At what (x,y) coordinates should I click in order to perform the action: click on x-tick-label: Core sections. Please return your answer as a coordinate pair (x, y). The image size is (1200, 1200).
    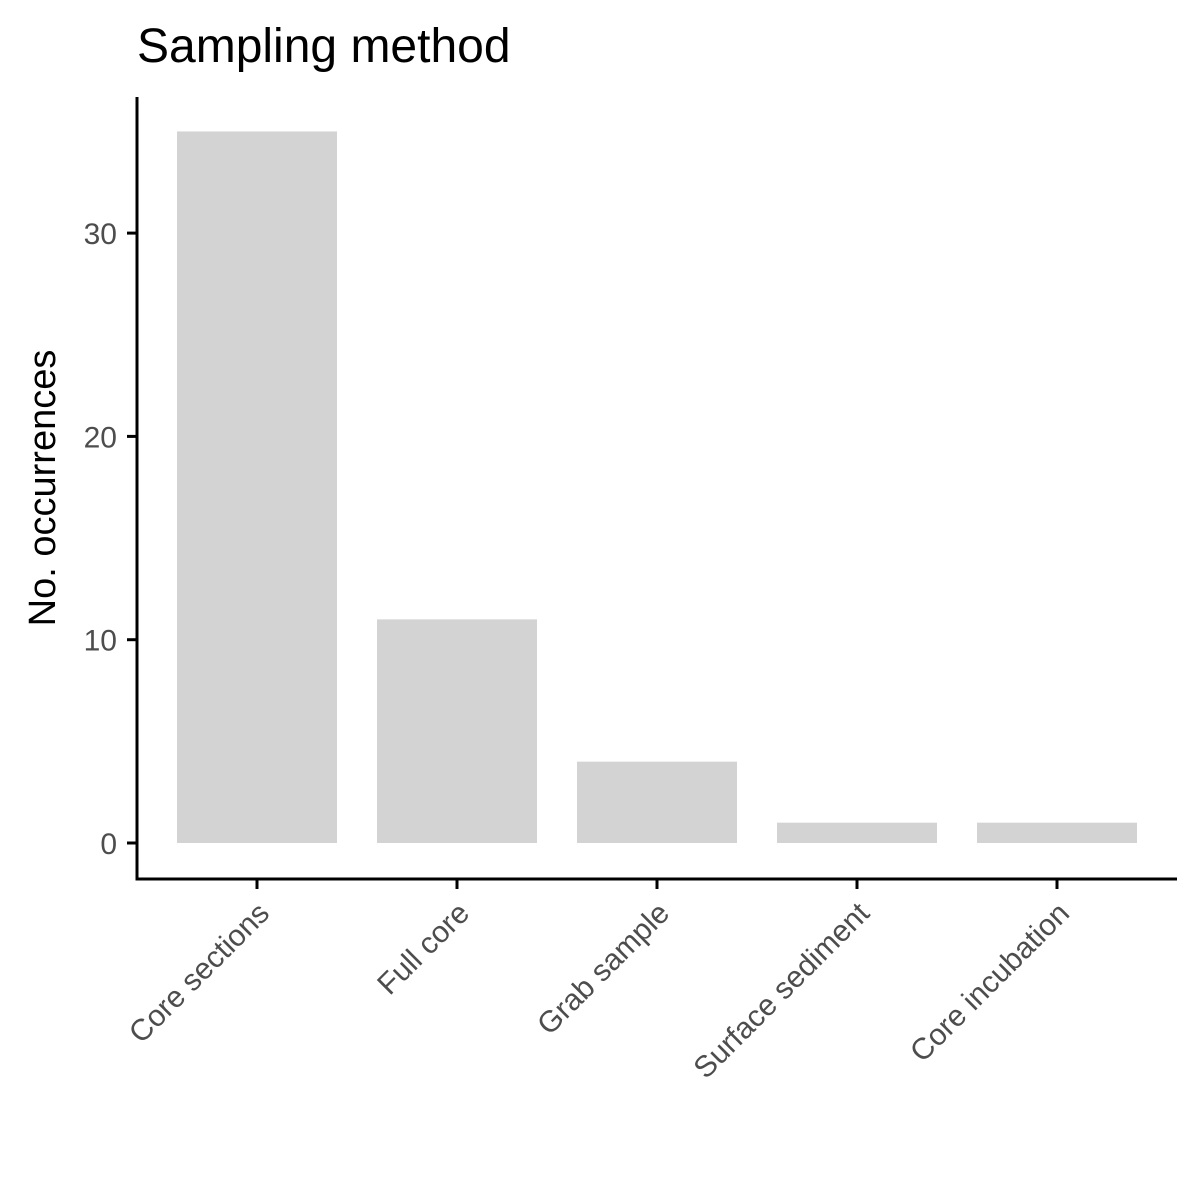
    Looking at the image, I should click on (199, 973).